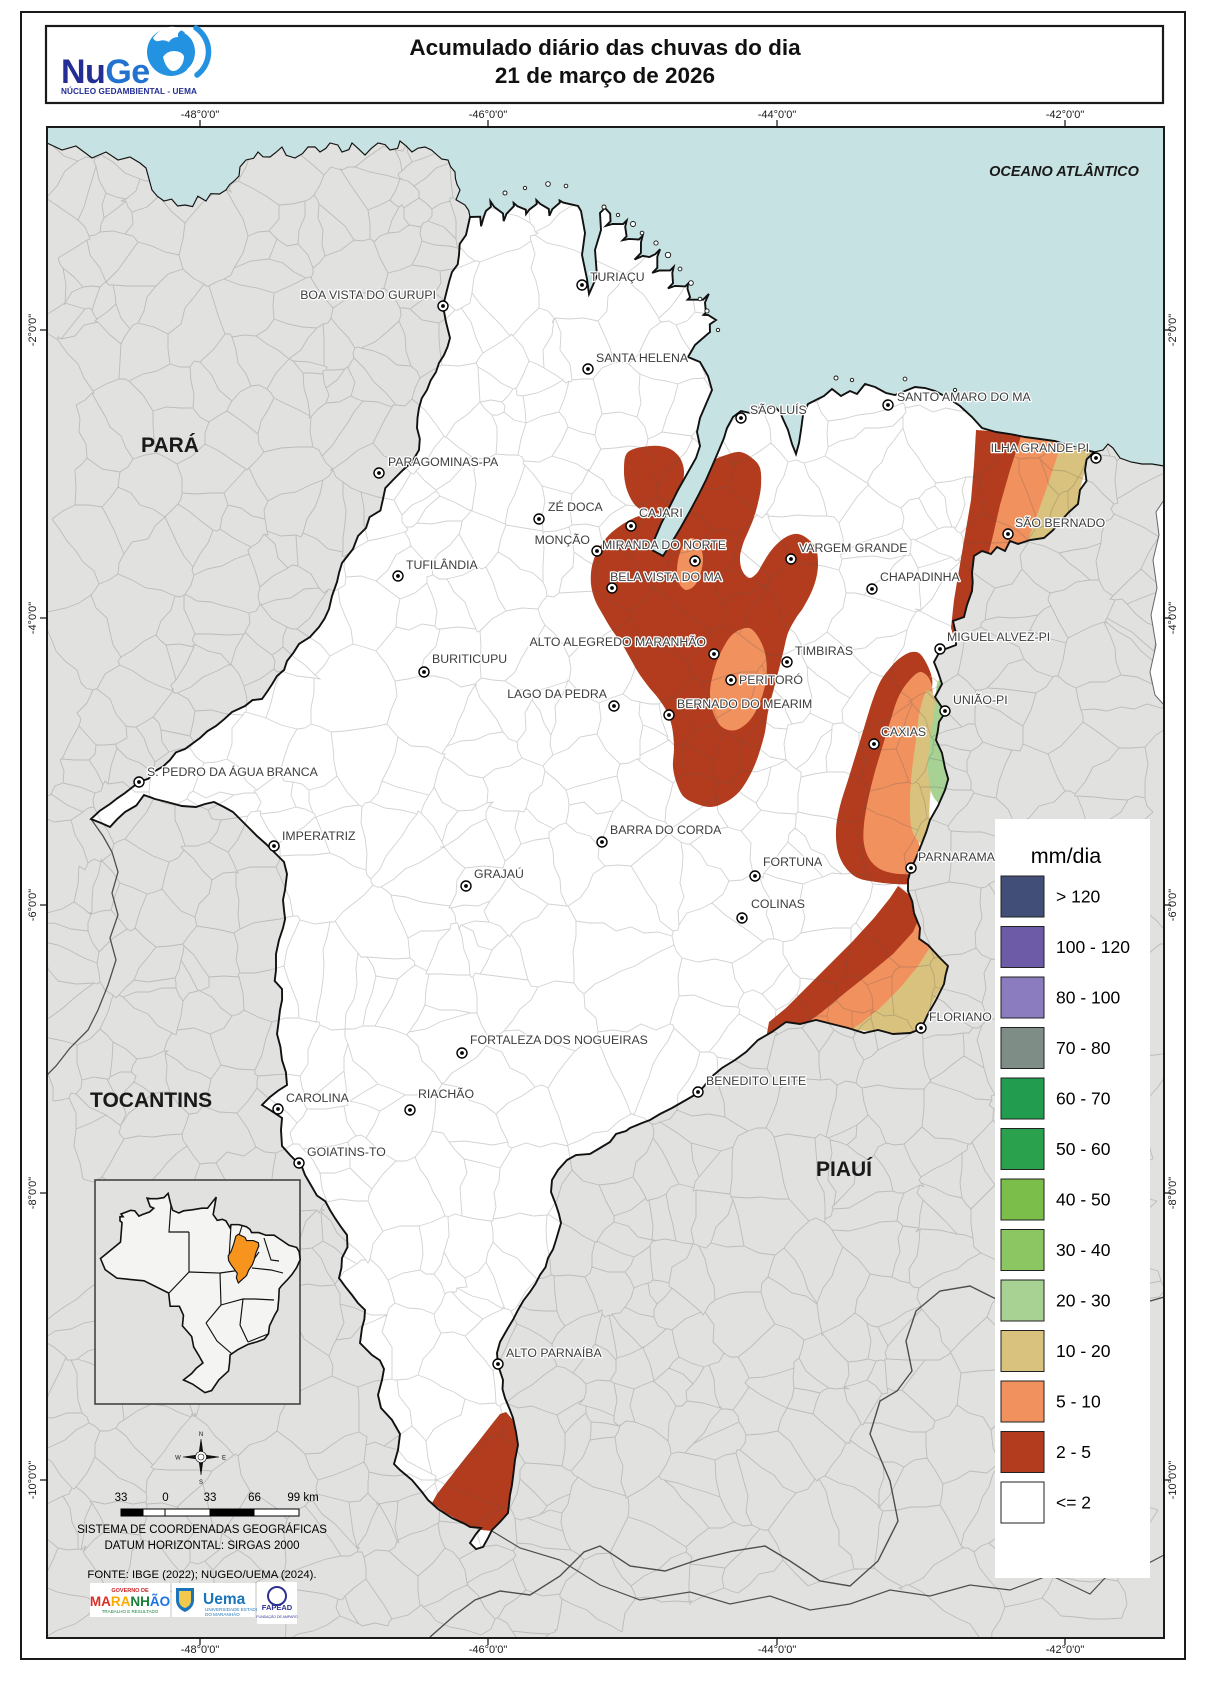 Image resolution: width=1211 pixels, height=1685 pixels. Describe the element at coordinates (980, 700) in the screenshot. I see `svg-text: UNIÃO-PI` at that location.